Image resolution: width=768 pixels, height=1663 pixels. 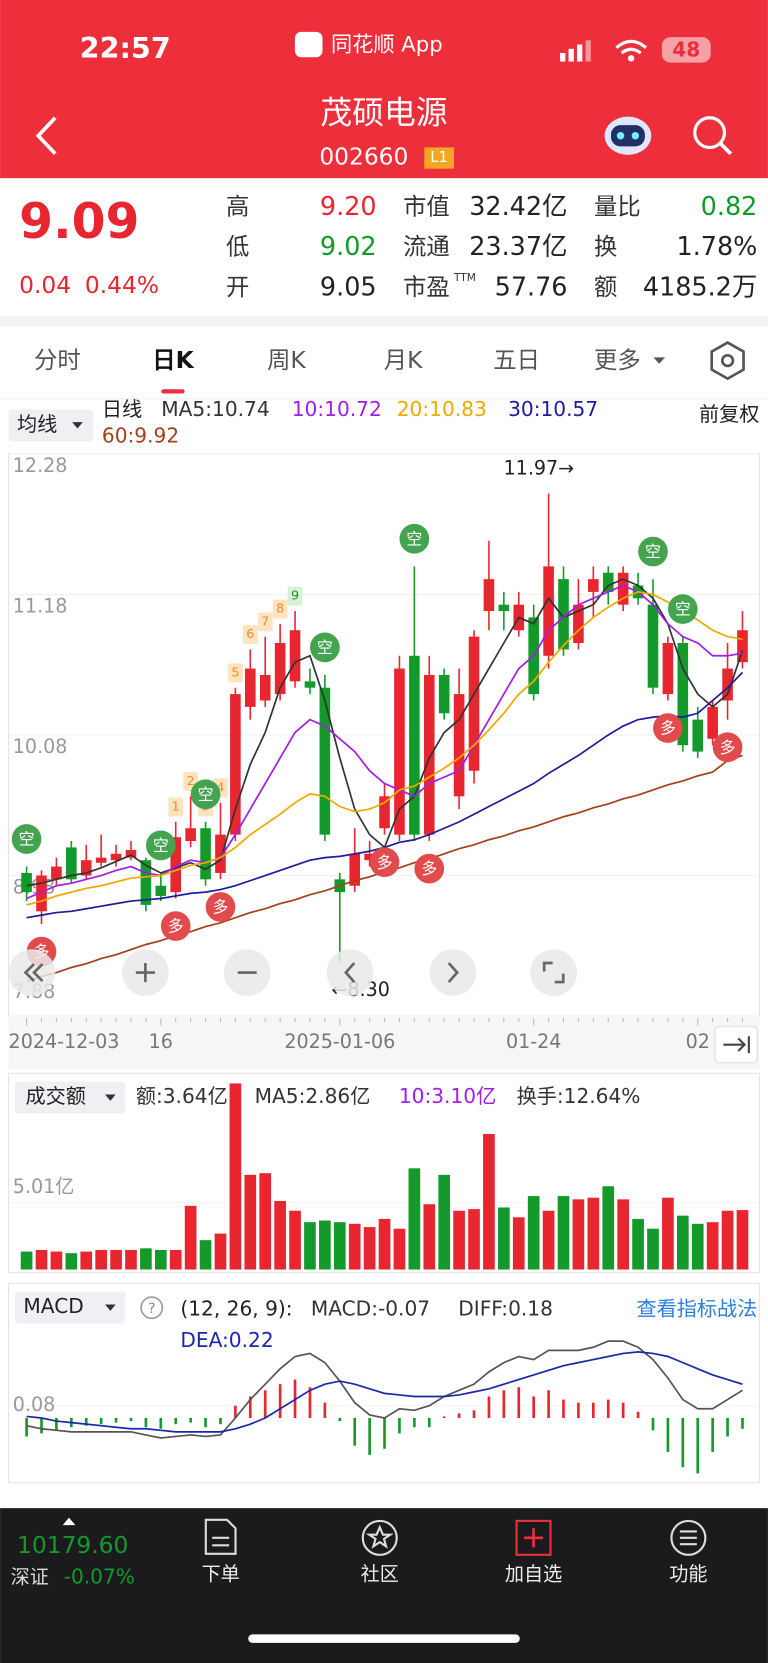 I want to click on index-value: 10179.60, so click(x=72, y=1545).